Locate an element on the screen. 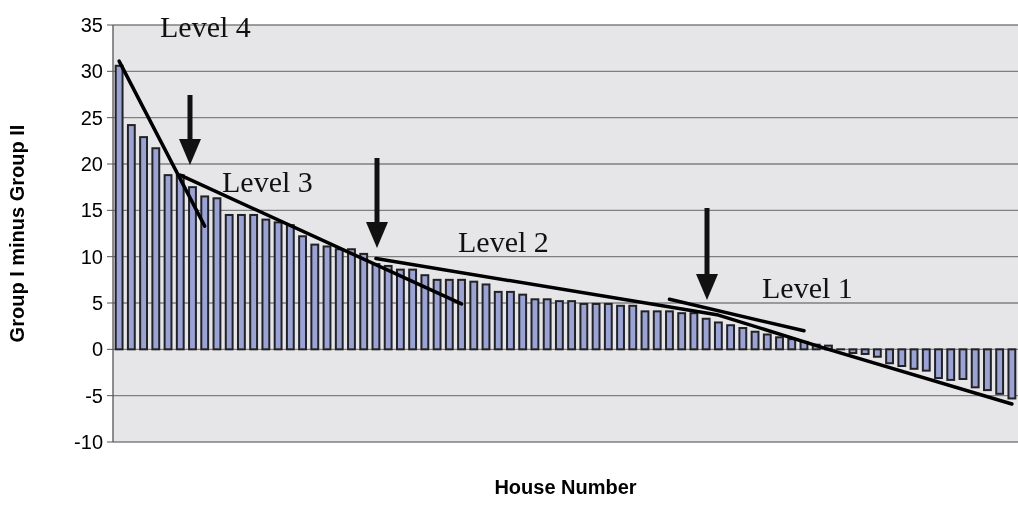 This screenshot has height=508, width=1018. annotation: Level 3 is located at coordinates (267, 181).